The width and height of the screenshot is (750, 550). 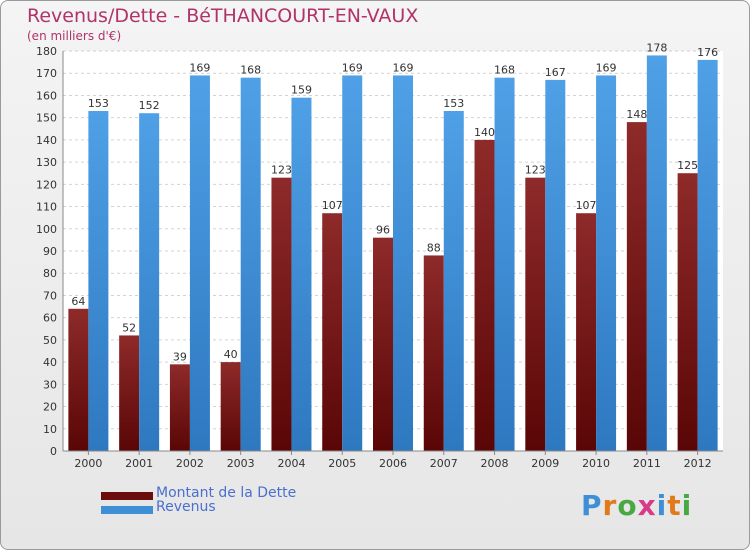 I want to click on proxiti-logo: Proxiti, so click(x=637, y=505).